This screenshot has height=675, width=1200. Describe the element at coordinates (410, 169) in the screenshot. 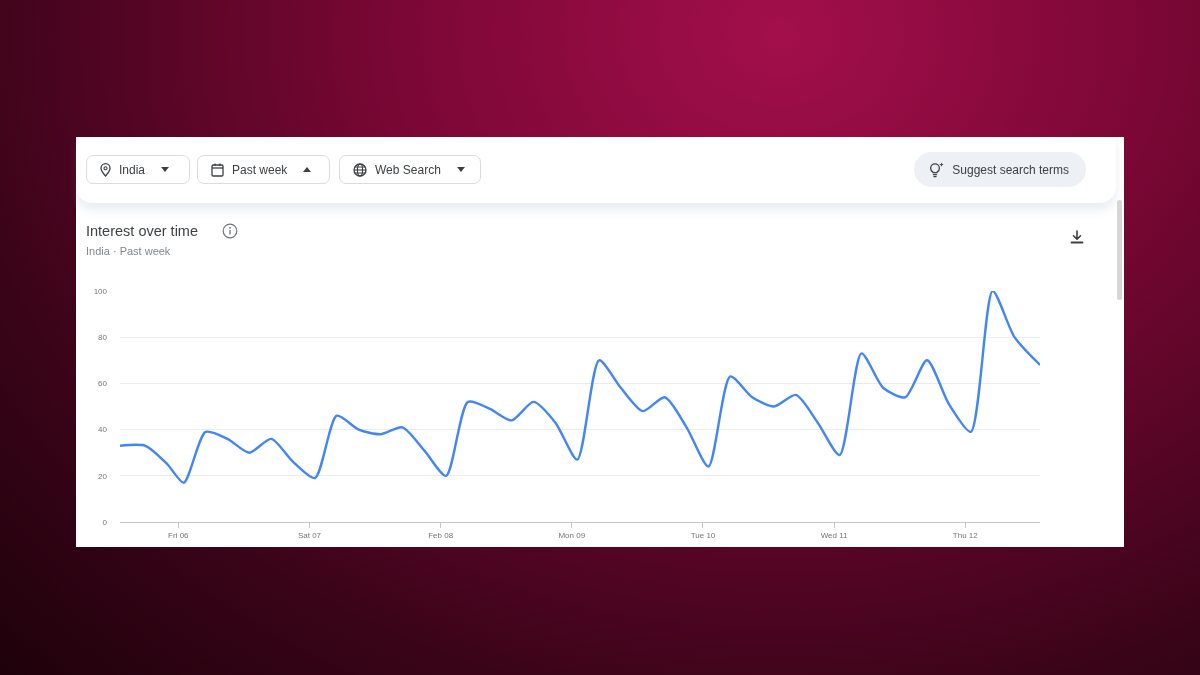

I see `dropdown: Web Search` at that location.